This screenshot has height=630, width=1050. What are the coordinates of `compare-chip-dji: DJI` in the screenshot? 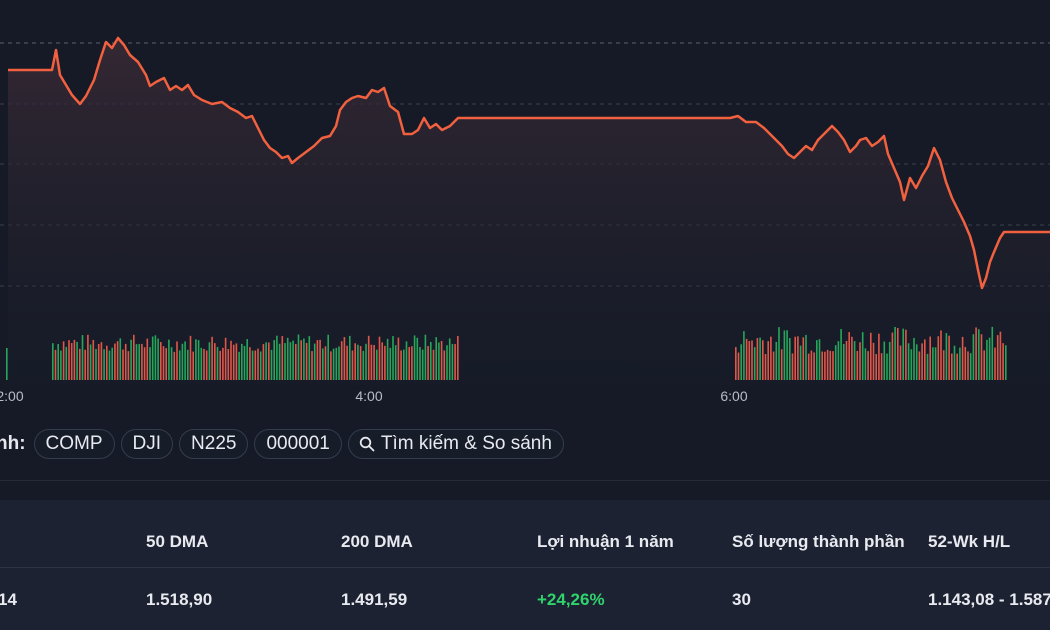 It's located at (147, 444).